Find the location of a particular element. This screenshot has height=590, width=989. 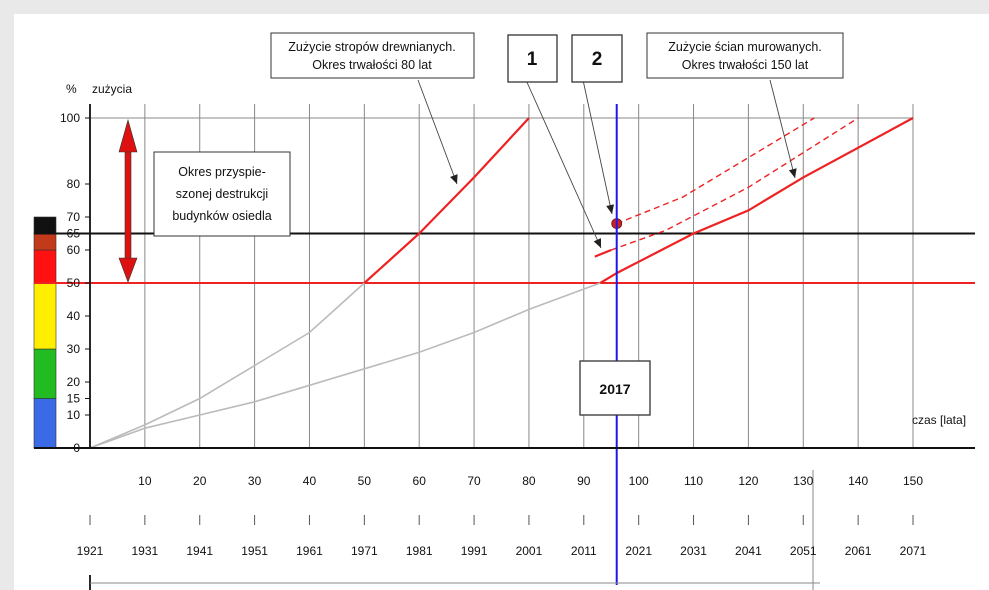

y-tick-label: 40 is located at coordinates (74, 316).